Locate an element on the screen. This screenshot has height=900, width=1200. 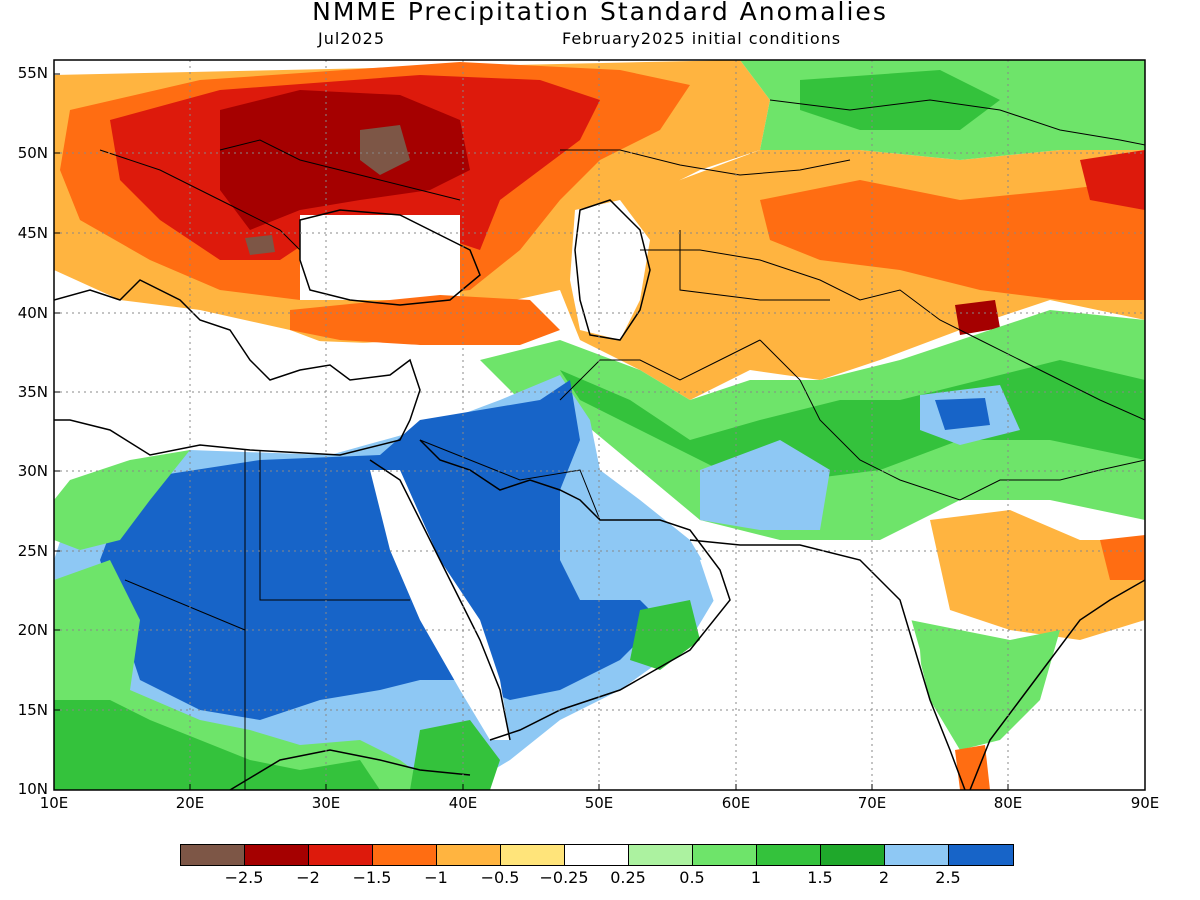
lon-label: 40E is located at coordinates (463, 803).